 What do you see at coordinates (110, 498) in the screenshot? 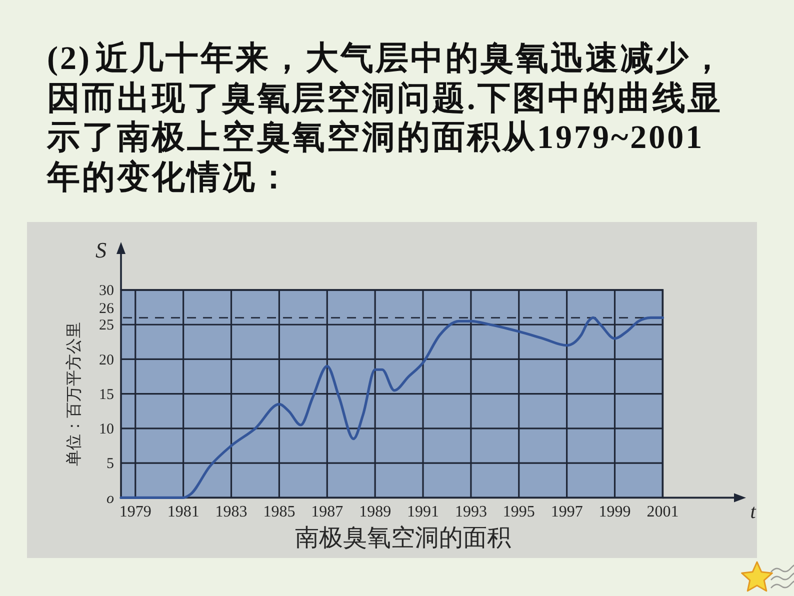
I see `y-tick-label: o` at bounding box center [110, 498].